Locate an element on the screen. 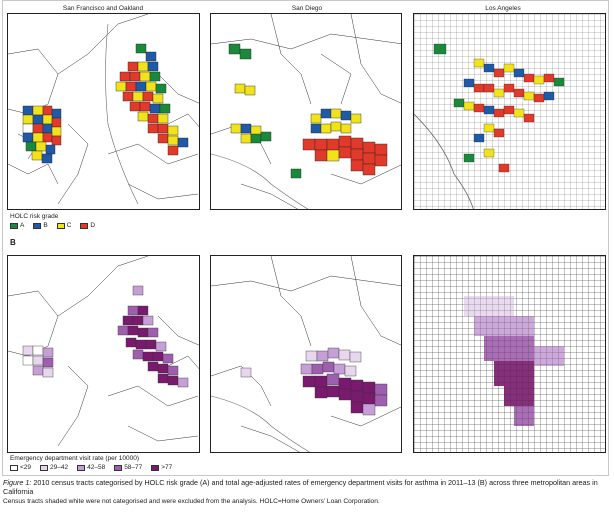  map-a-sf-svg is located at coordinates (103, 109).